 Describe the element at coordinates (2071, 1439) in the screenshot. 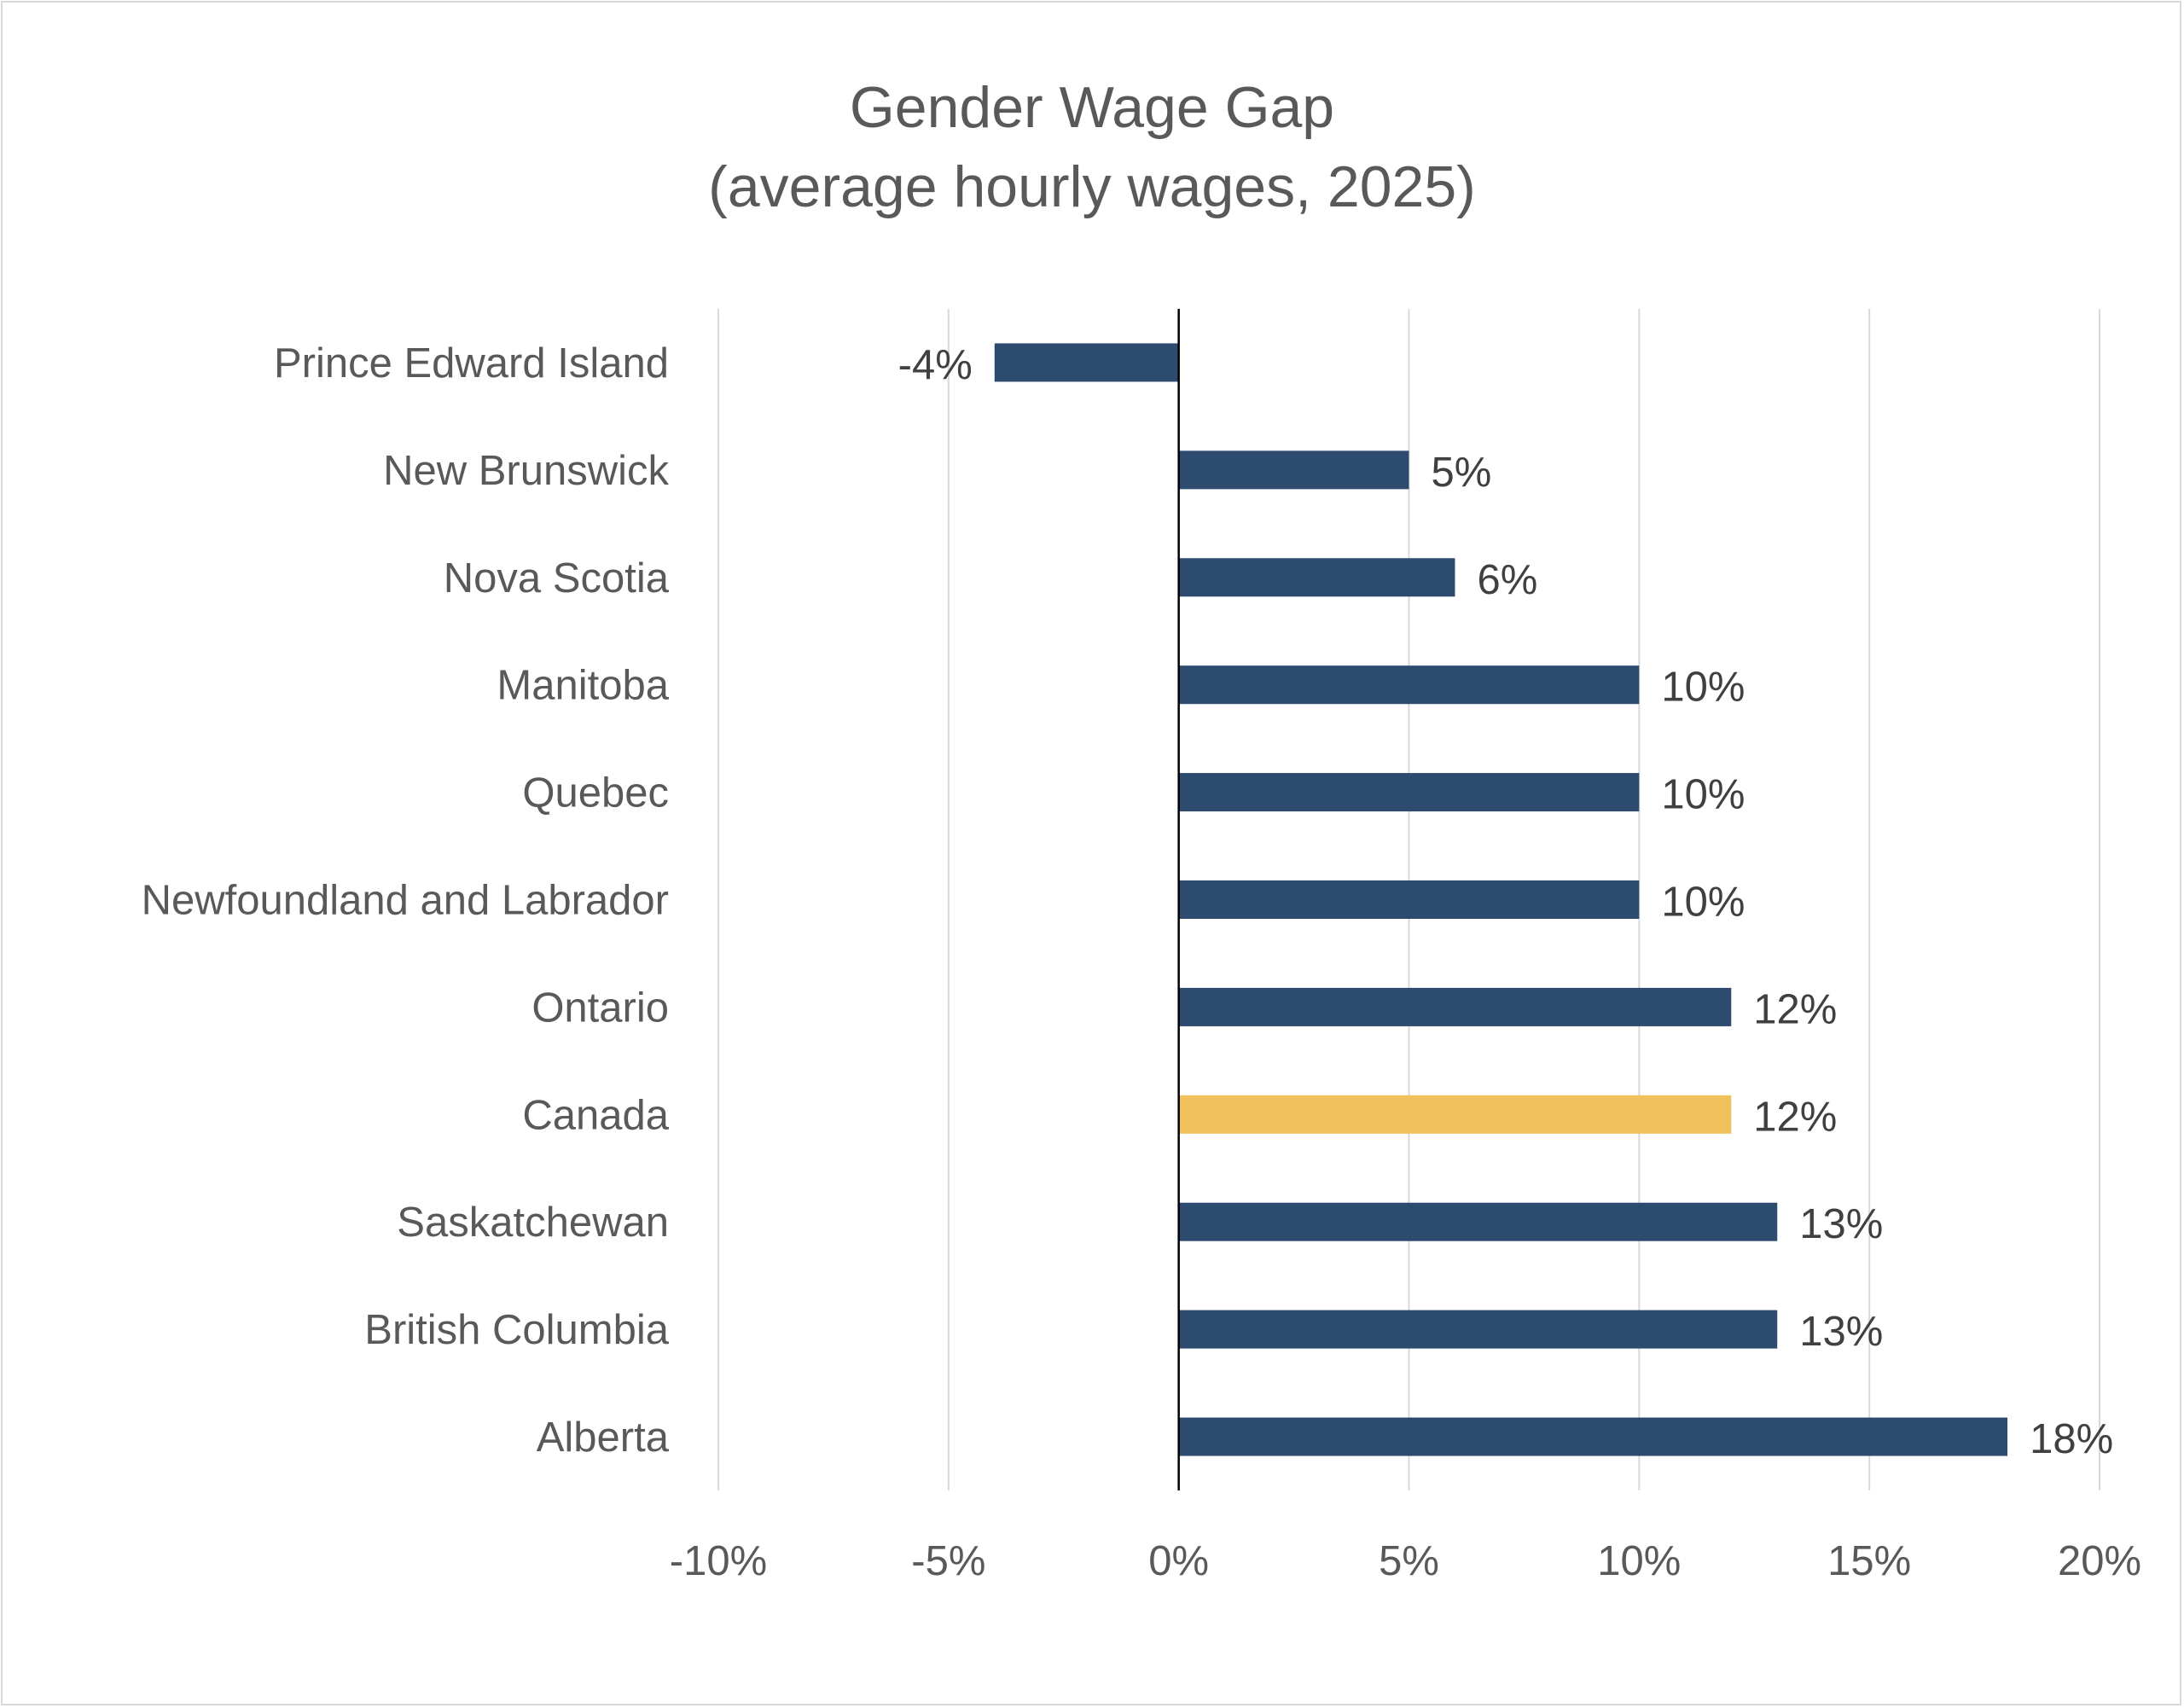

I see `data-label: 18%` at that location.